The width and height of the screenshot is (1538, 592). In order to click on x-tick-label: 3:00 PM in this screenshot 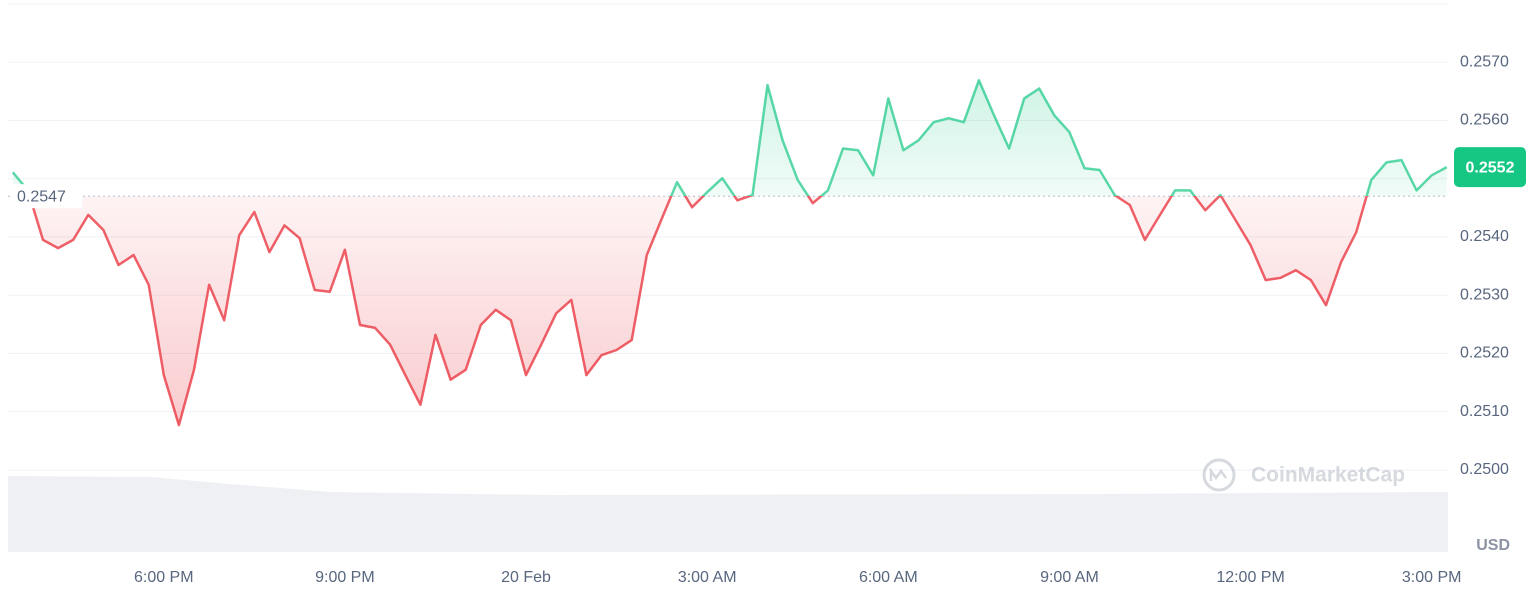, I will do `click(1432, 577)`.